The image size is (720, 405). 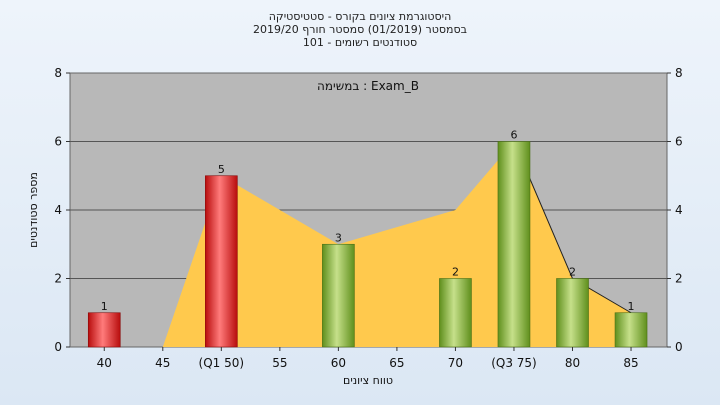 What do you see at coordinates (104, 363) in the screenshot?
I see `x-tick-label-0: 40` at bounding box center [104, 363].